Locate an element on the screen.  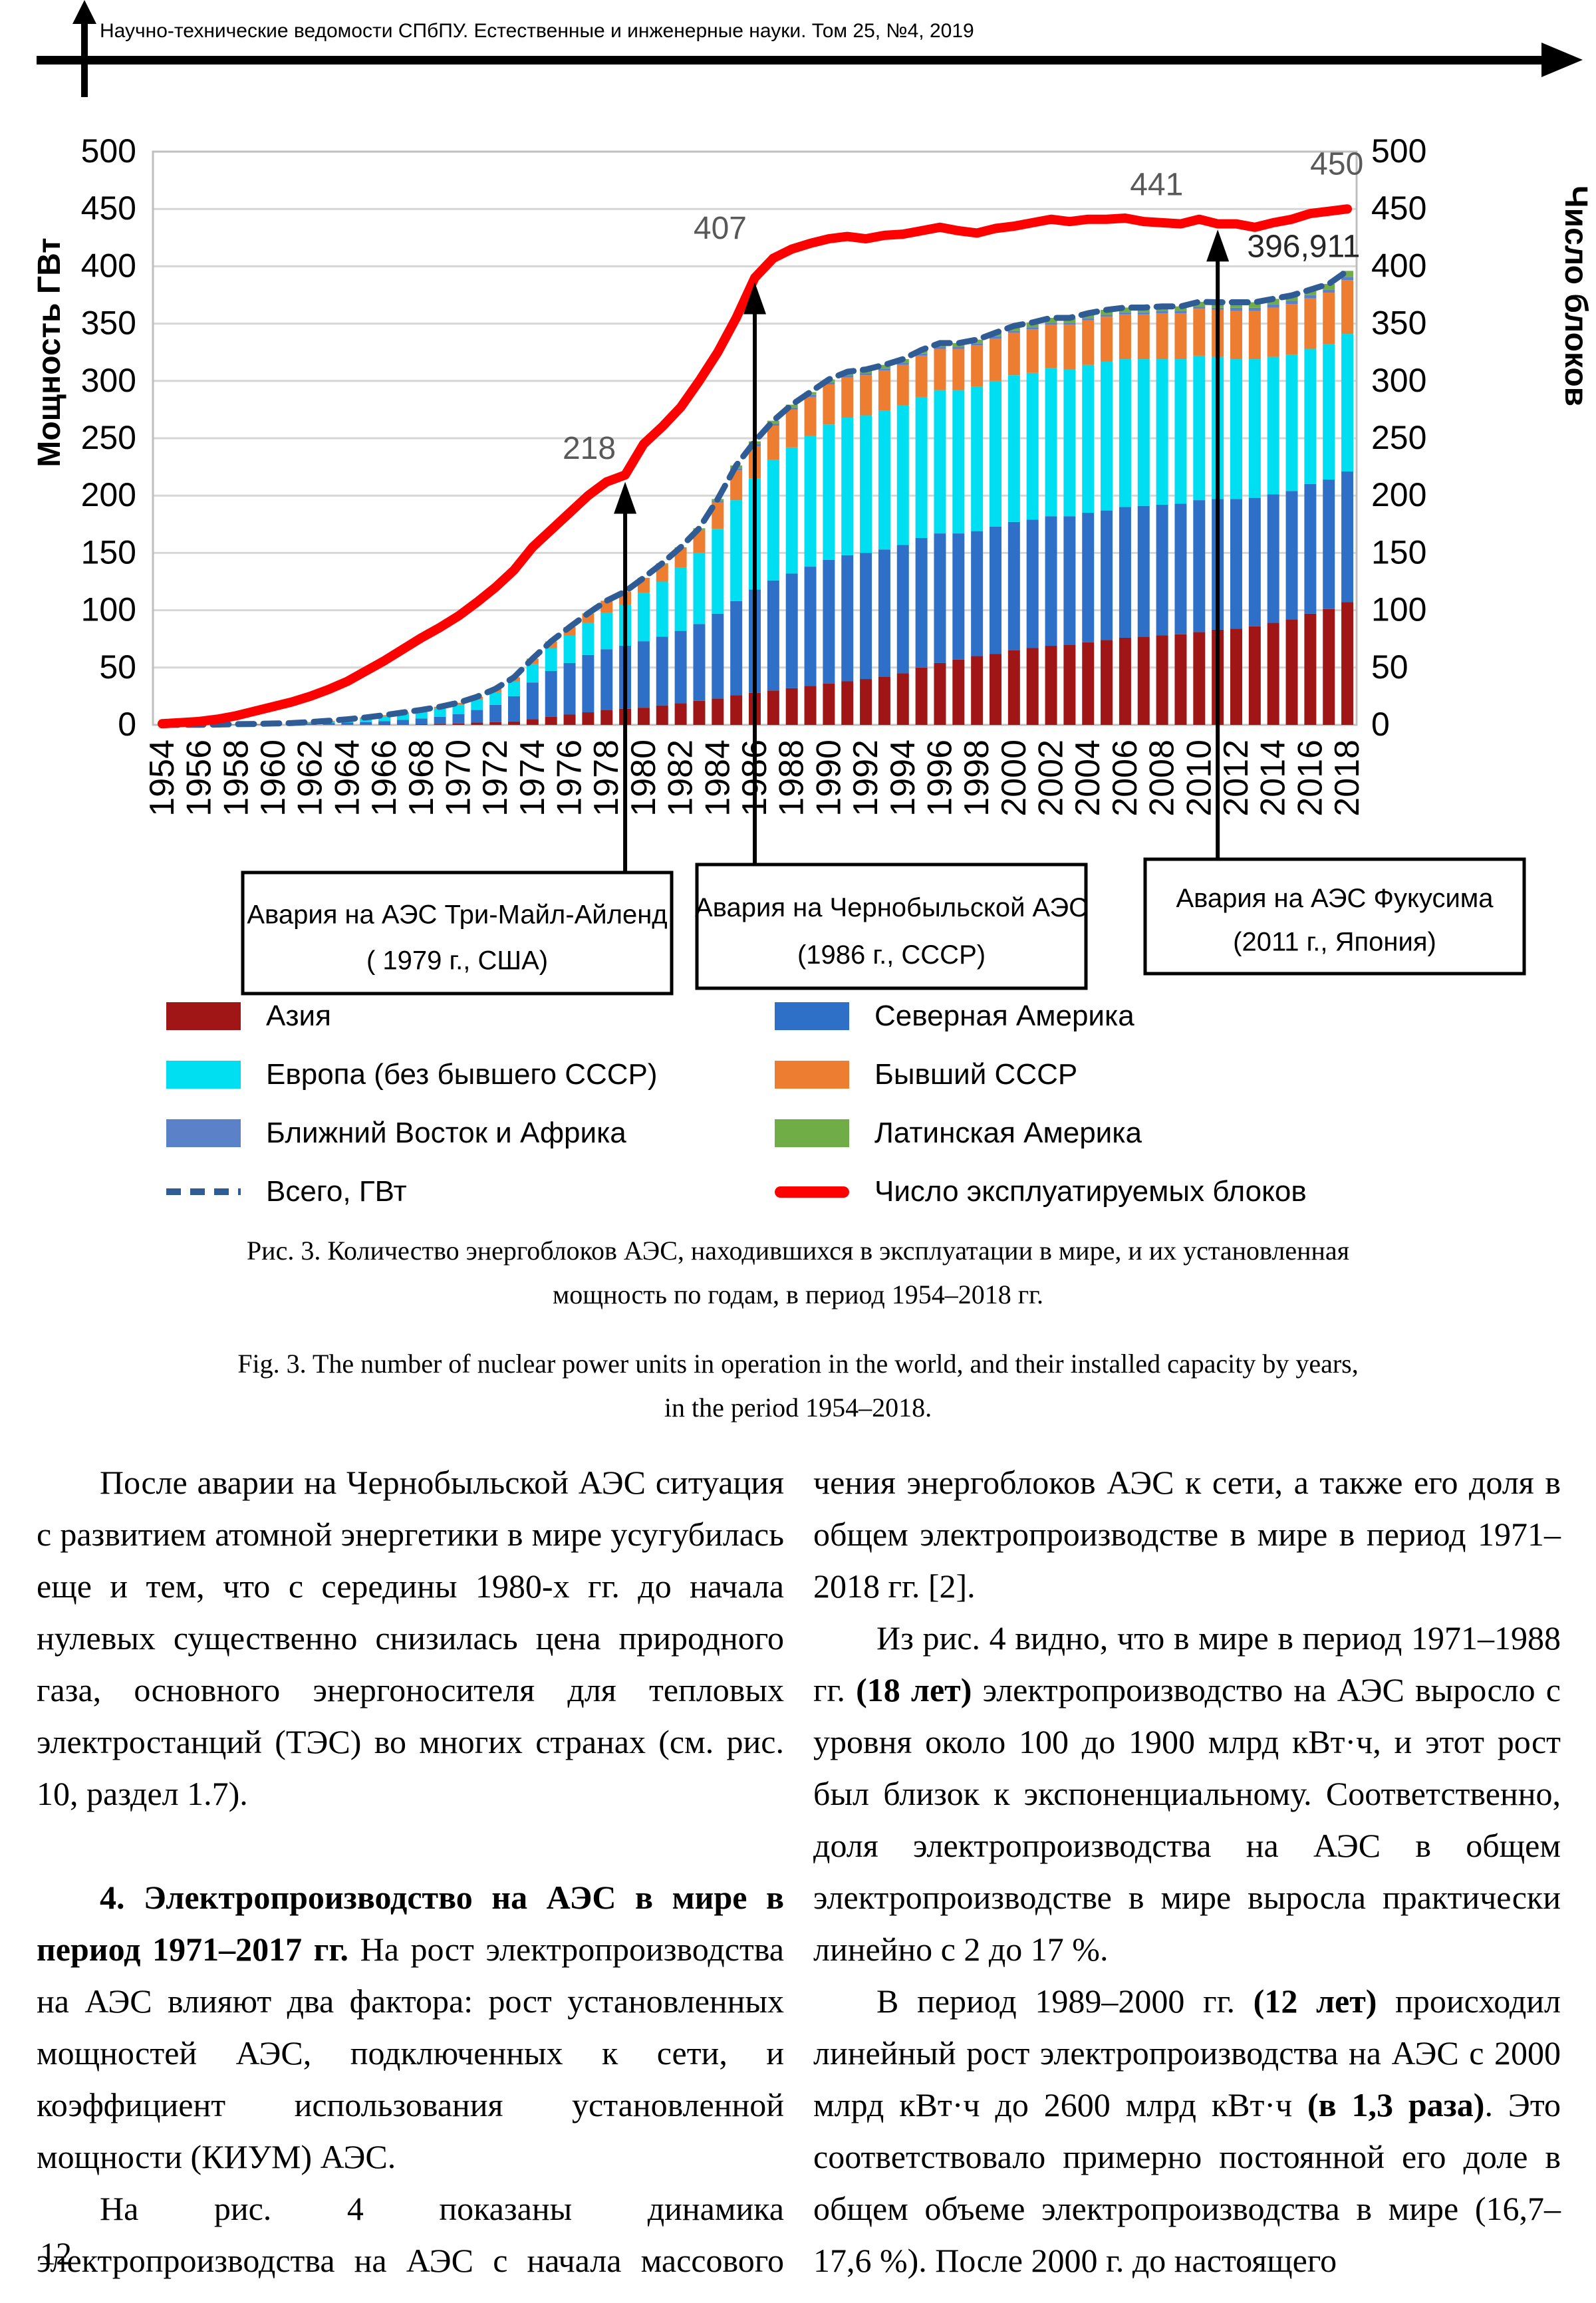
header-rule is located at coordinates (791, 61).